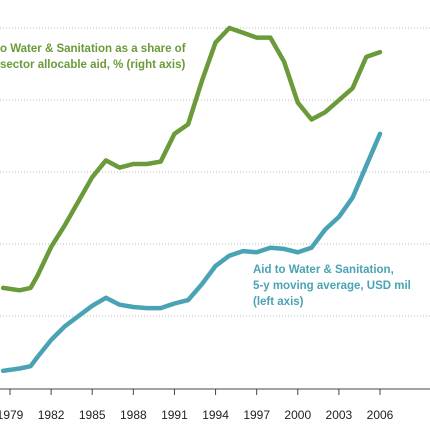  What do you see at coordinates (92, 415) in the screenshot?
I see `x-tick-label-1985: 1985` at bounding box center [92, 415].